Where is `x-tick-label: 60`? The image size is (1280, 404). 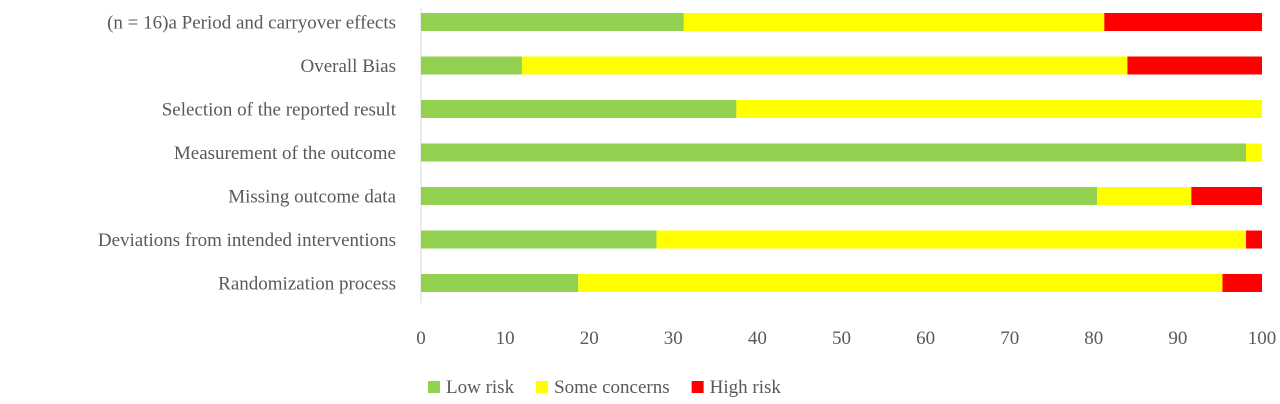
x-tick-label: 60 is located at coordinates (925, 338).